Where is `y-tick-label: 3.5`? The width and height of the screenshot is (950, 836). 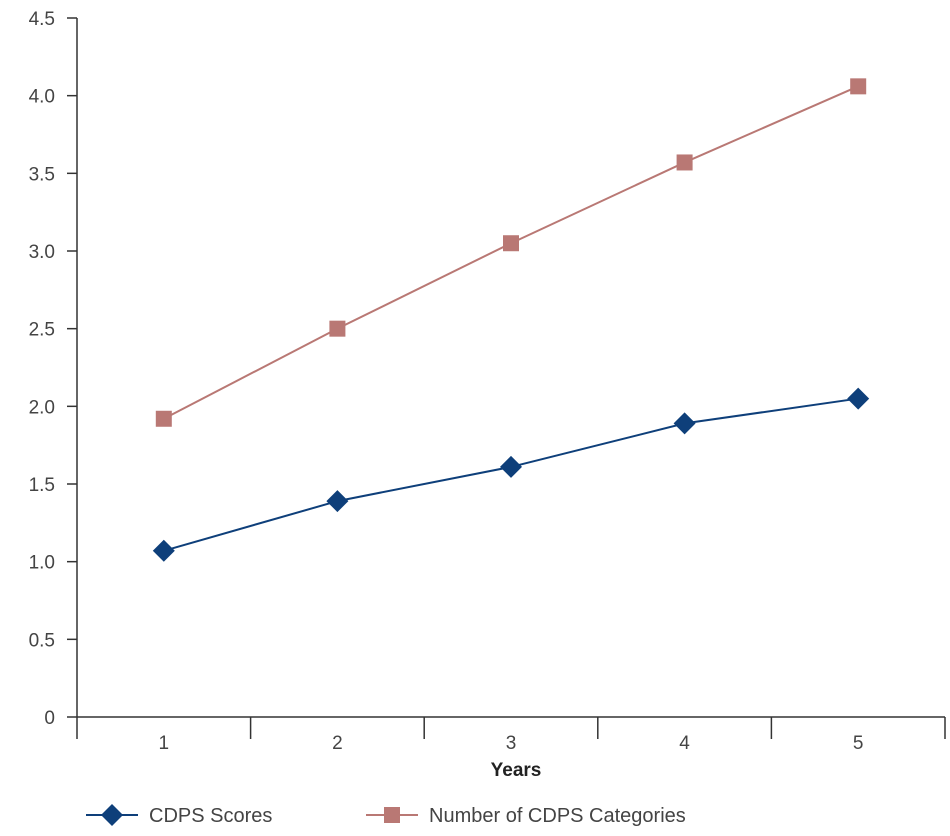 y-tick-label: 3.5 is located at coordinates (42, 174).